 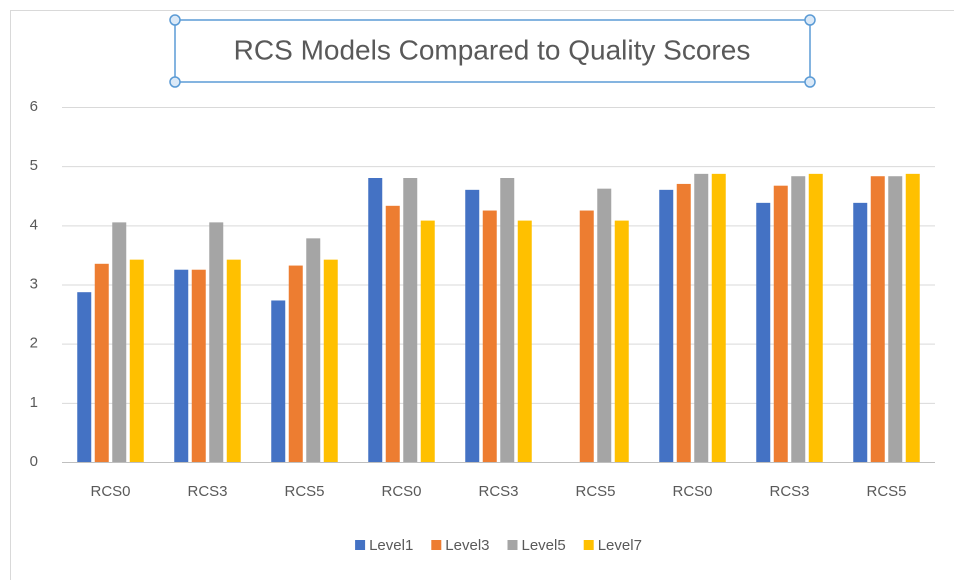 I want to click on chart-title: RCS Models Compared to Quality Scores, so click(x=492, y=49).